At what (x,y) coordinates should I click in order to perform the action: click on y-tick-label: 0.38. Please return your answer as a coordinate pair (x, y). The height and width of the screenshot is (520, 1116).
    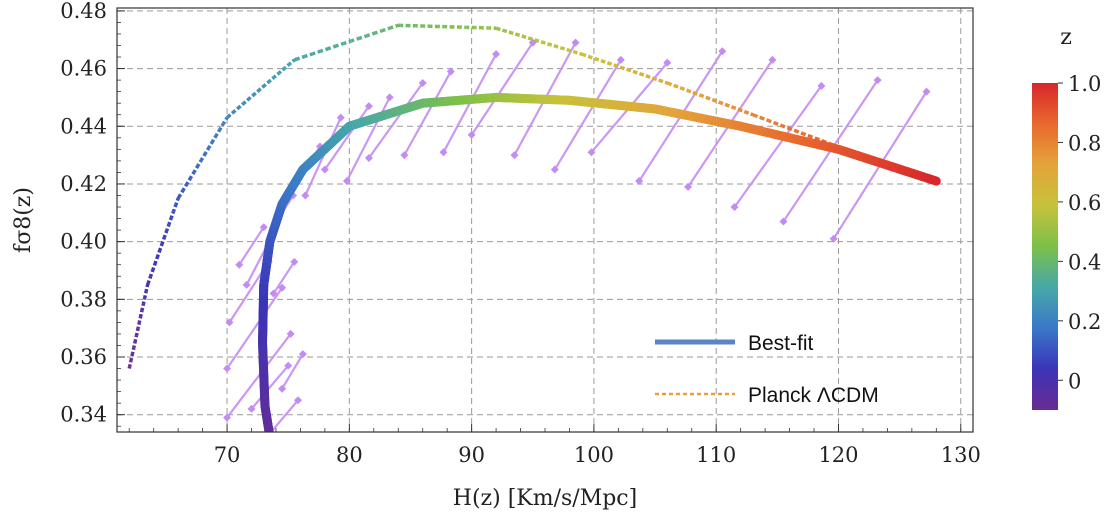
    Looking at the image, I should click on (83, 299).